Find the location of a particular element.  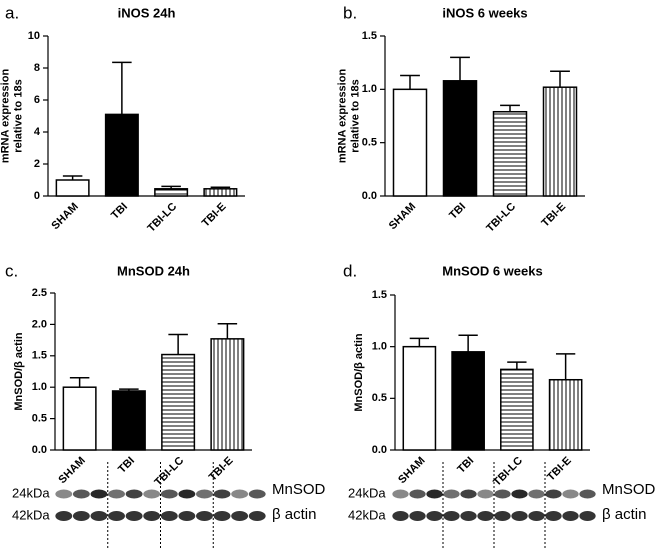

blot-size-label: 42kDa is located at coordinates (367, 514).